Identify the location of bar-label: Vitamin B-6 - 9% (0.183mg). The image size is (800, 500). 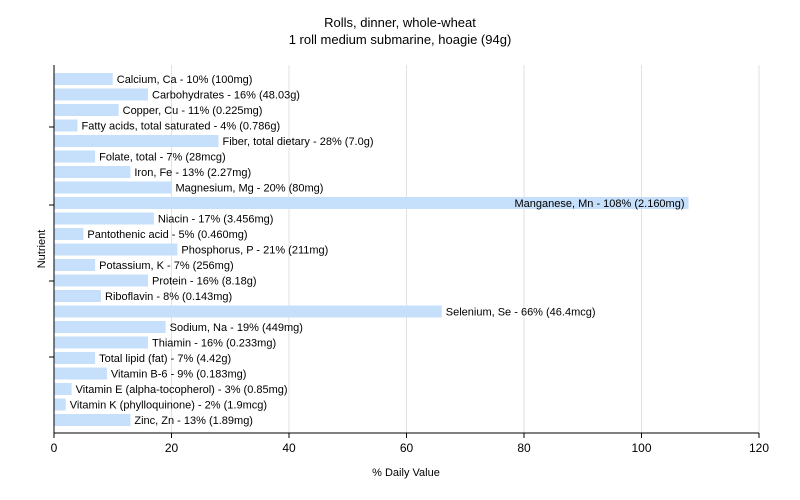
(179, 375).